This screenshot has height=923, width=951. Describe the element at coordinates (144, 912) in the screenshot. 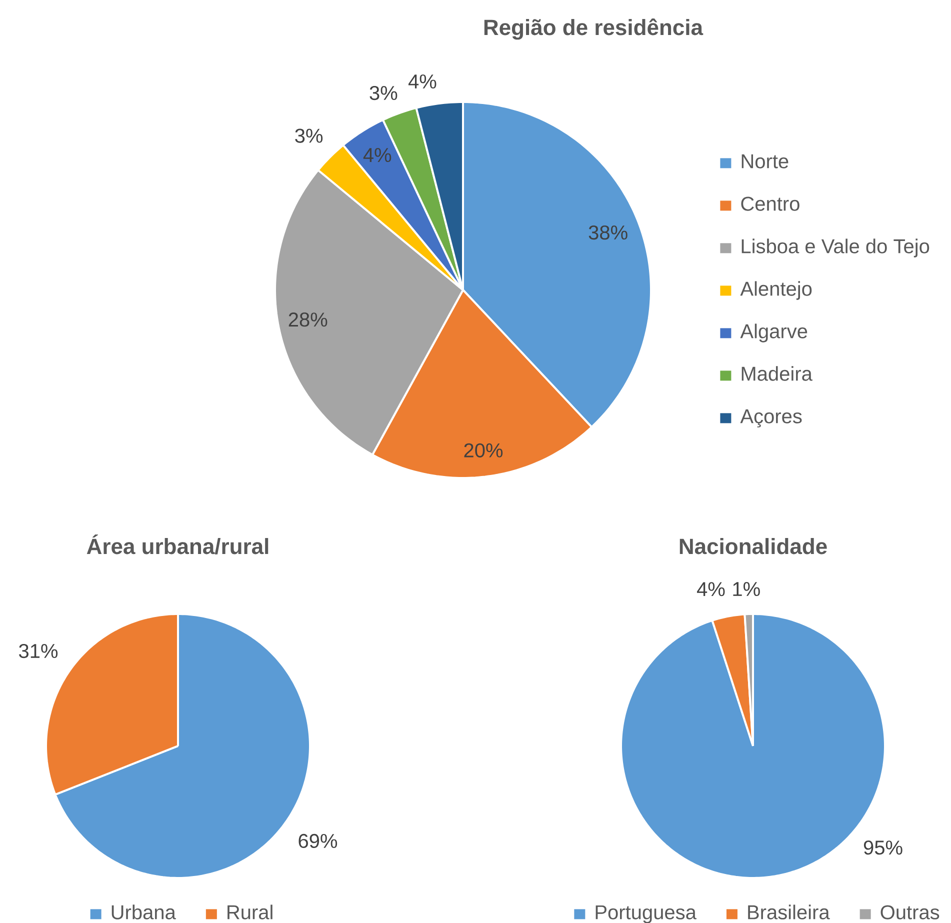

I see `legend-label: Urbana` at that location.